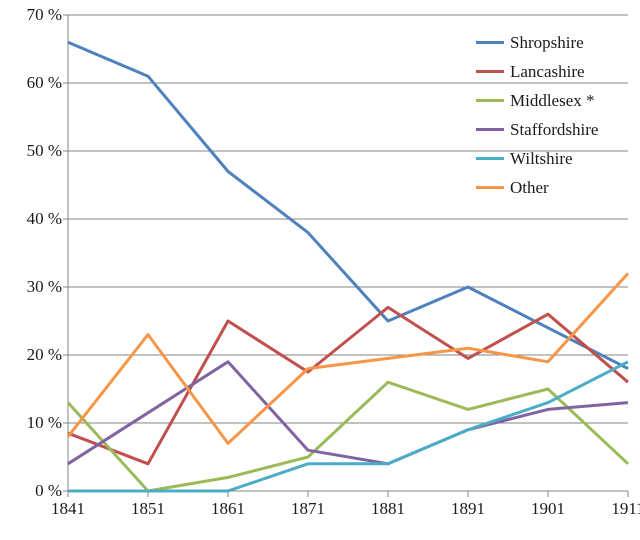  What do you see at coordinates (44, 218) in the screenshot?
I see `y-axis-label-text: 40 %` at bounding box center [44, 218].